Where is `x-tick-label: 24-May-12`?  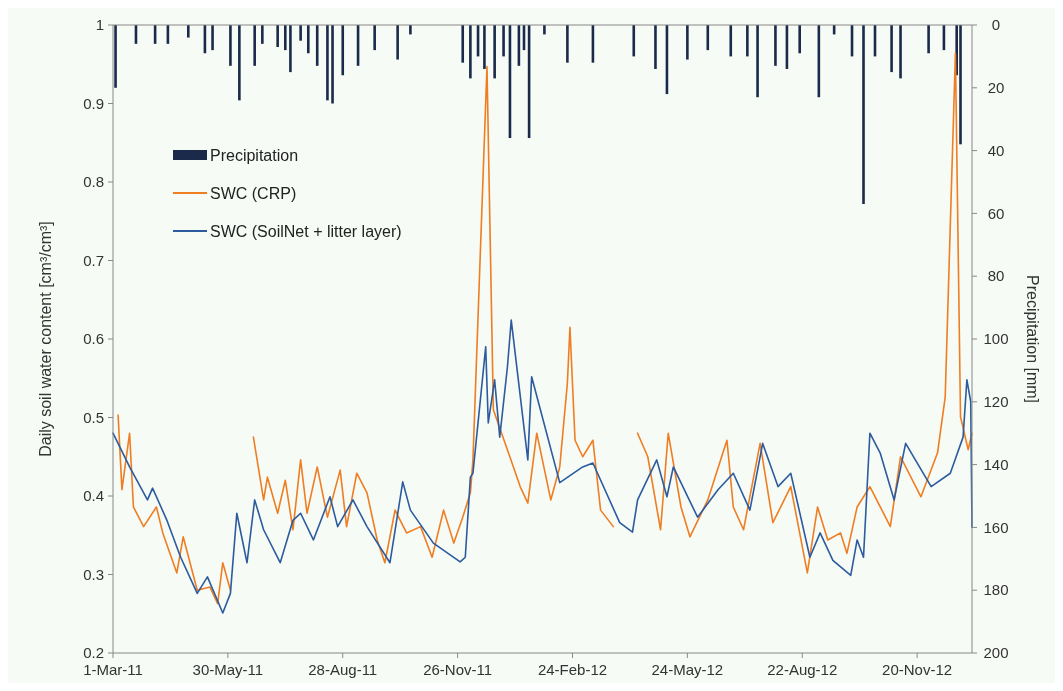
x-tick-label: 24-May-12 is located at coordinates (687, 669).